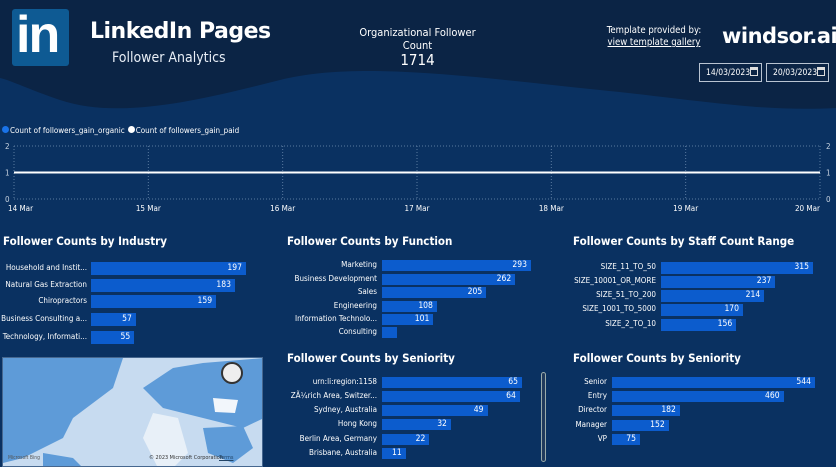  What do you see at coordinates (772, 395) in the screenshot?
I see `bar-value: 460` at bounding box center [772, 395].